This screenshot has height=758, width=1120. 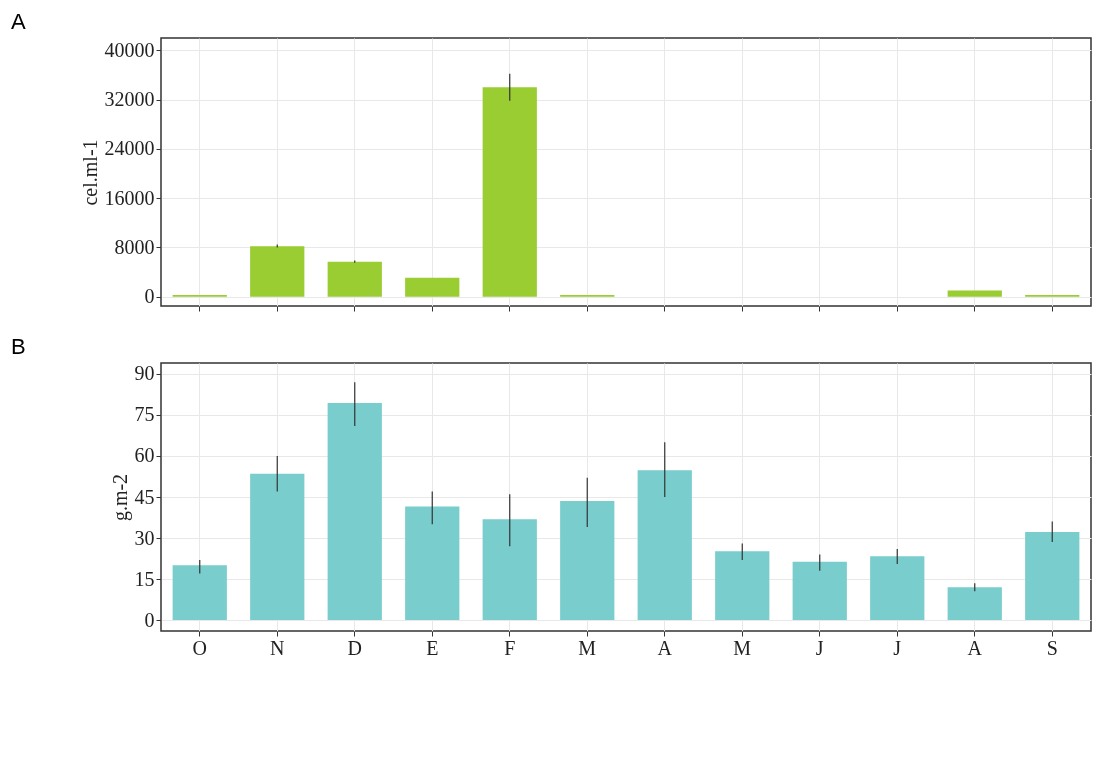 What do you see at coordinates (144, 373) in the screenshot?
I see `y-tick-label: 90` at bounding box center [144, 373].